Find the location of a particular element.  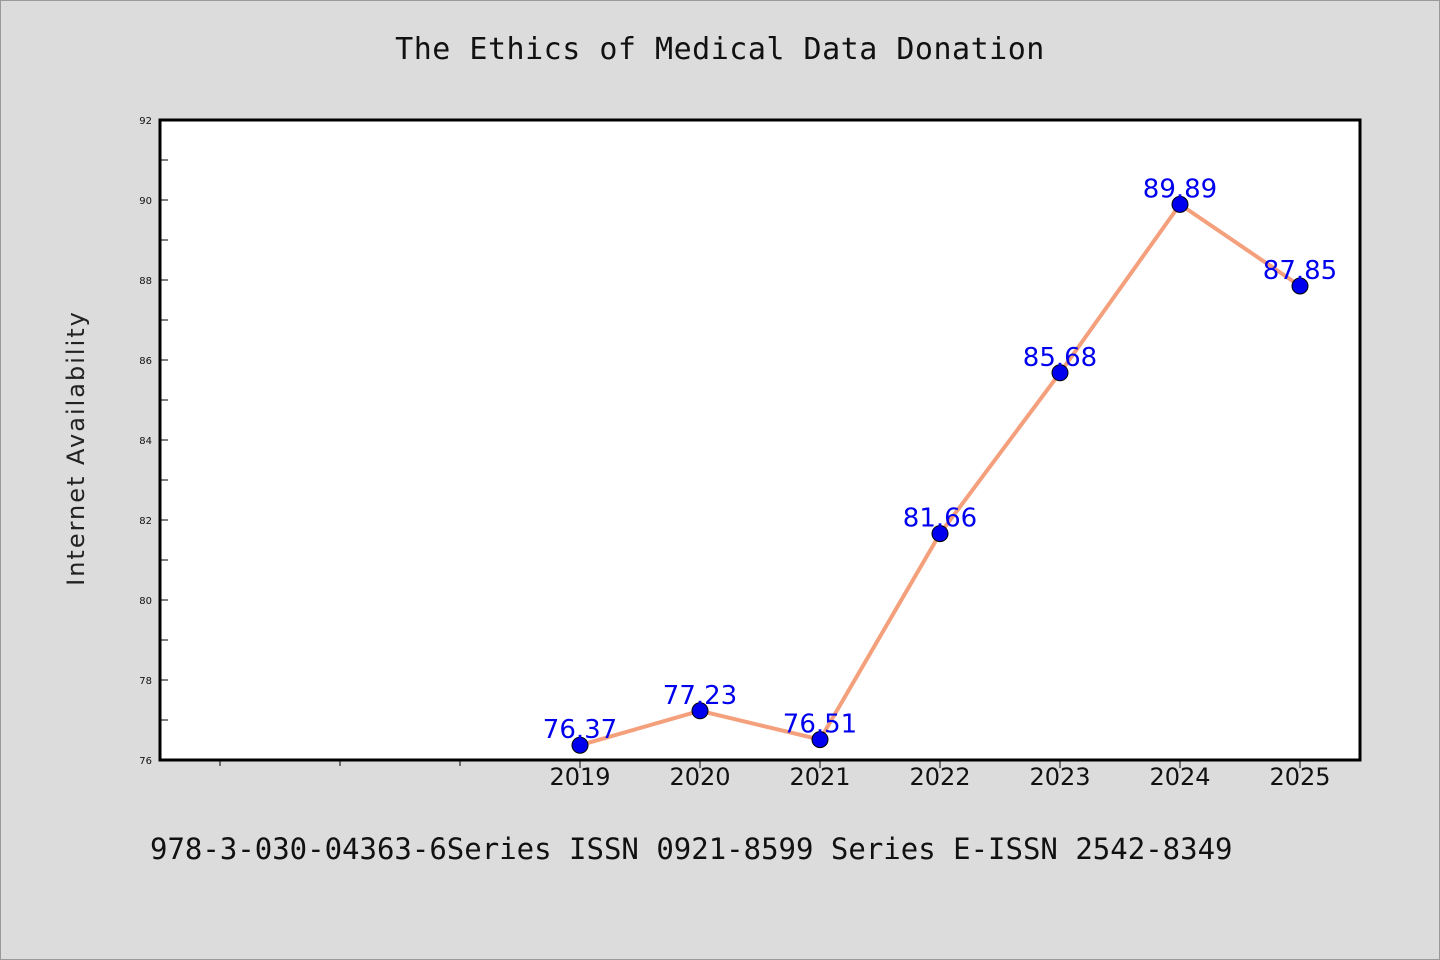

data-label: 87.85 is located at coordinates (1300, 271).